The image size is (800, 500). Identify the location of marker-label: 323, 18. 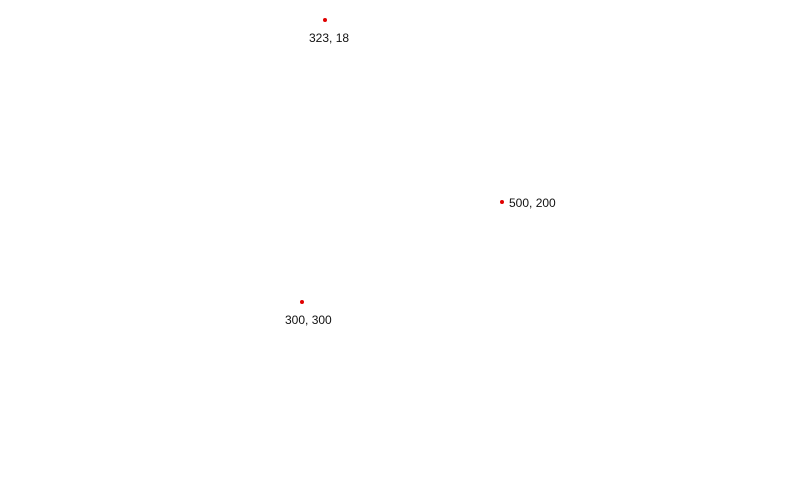
(329, 38).